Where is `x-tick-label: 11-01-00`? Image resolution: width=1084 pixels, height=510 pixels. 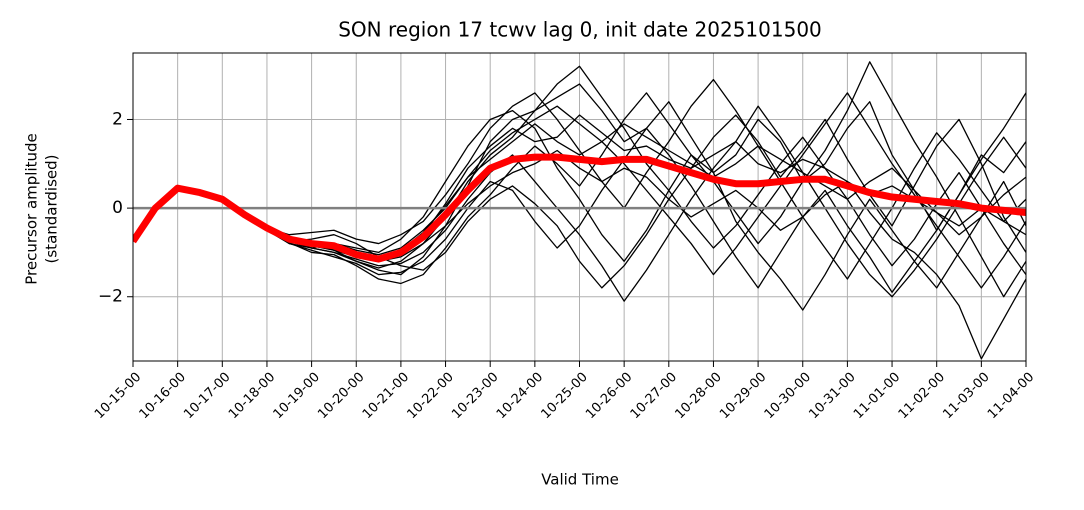
x-tick-label: 11-01-00 is located at coordinates (877, 396).